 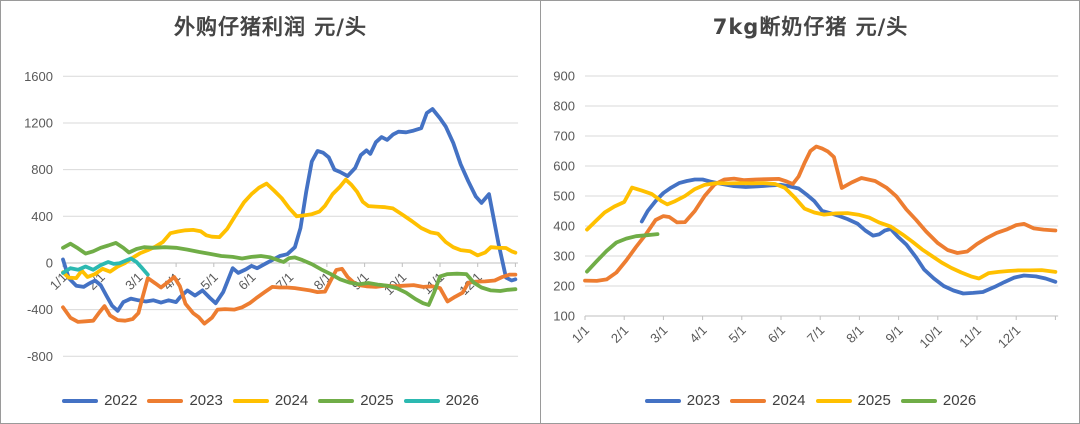 I want to click on x-tick-label: 1/1, so click(x=580, y=334).